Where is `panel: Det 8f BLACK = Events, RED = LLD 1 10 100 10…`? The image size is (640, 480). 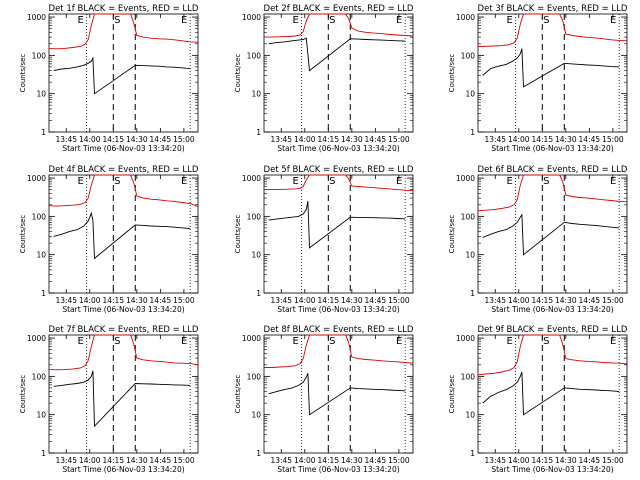
panel: Det 8f BLACK = Events, RED = LLD 1 10 100 10… is located at coordinates (324, 399).